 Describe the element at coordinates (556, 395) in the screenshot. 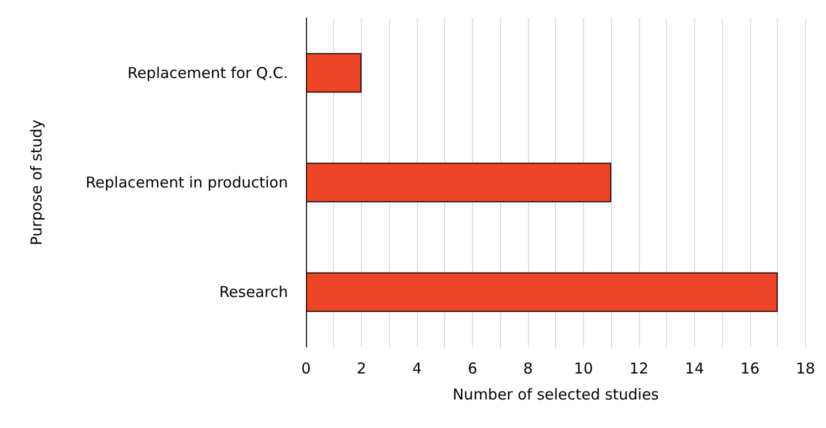

I see `x-axis-title: Number of selected studies` at that location.